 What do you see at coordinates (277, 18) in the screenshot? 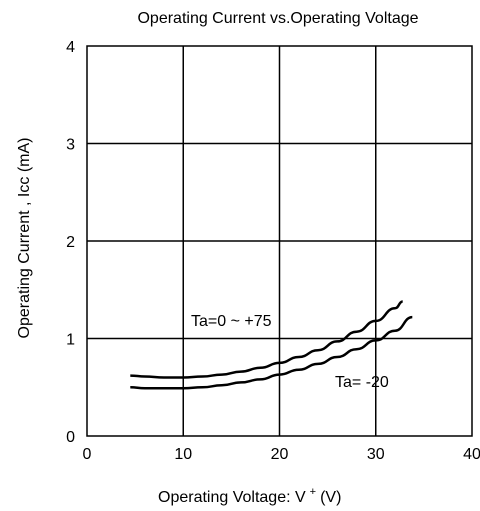
I see `chart-title: Operating Current vs.Operating Voltage` at bounding box center [277, 18].